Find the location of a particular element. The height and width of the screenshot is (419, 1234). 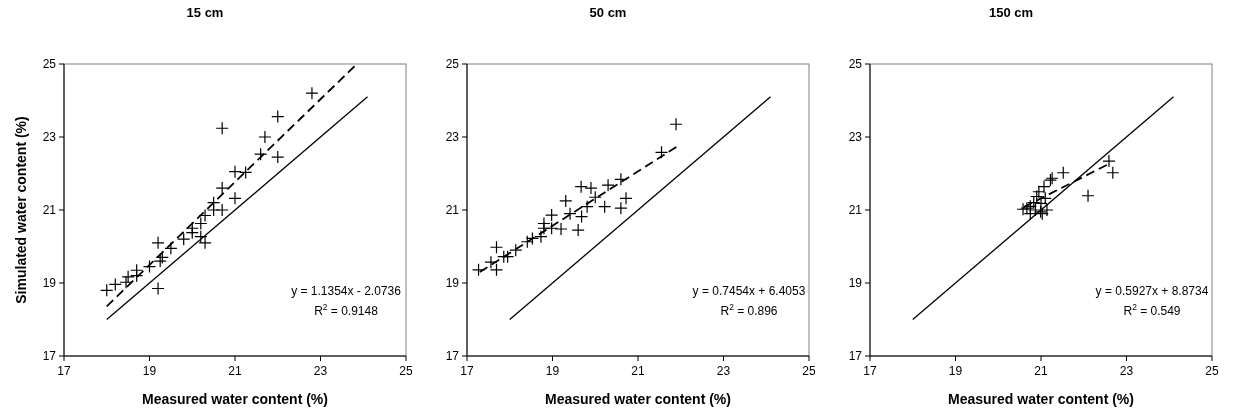

annotation: R$^{2}$ = 0.896 is located at coordinates (749, 310).